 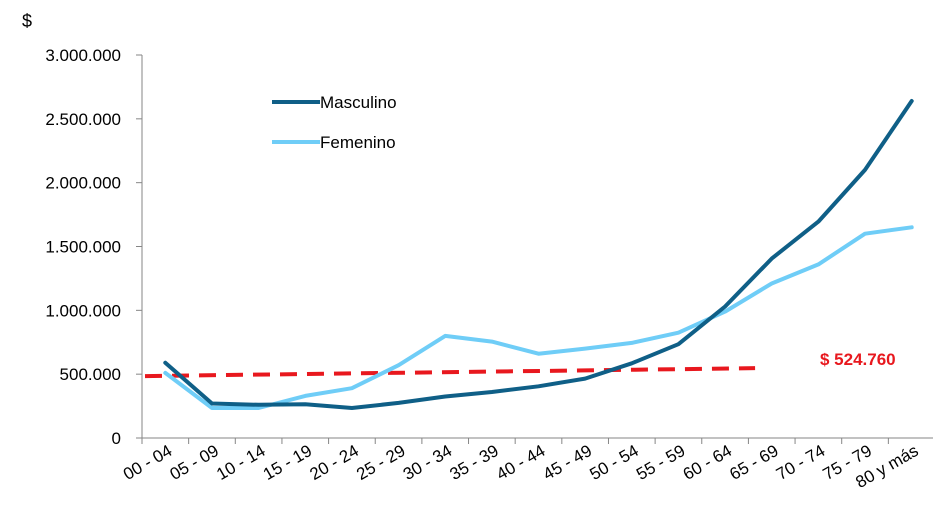 I want to click on x-tick-label: 45 - 49, so click(x=567, y=462).